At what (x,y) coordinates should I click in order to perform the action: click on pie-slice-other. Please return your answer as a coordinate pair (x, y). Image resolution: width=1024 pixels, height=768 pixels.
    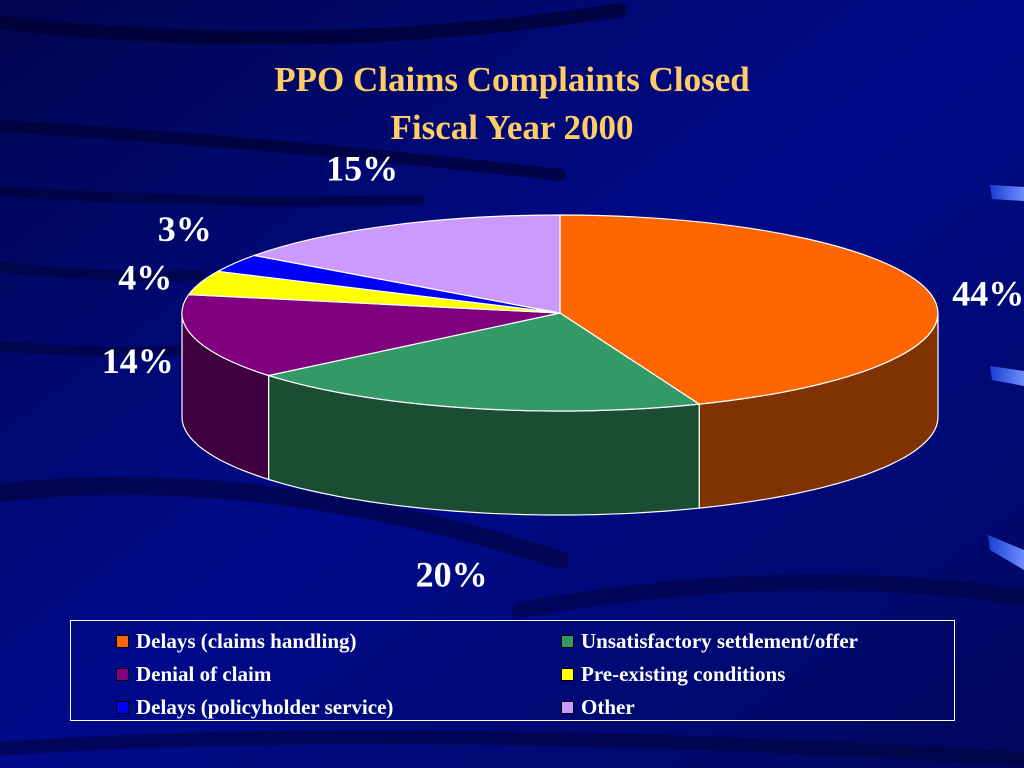
    Looking at the image, I should click on (407, 264).